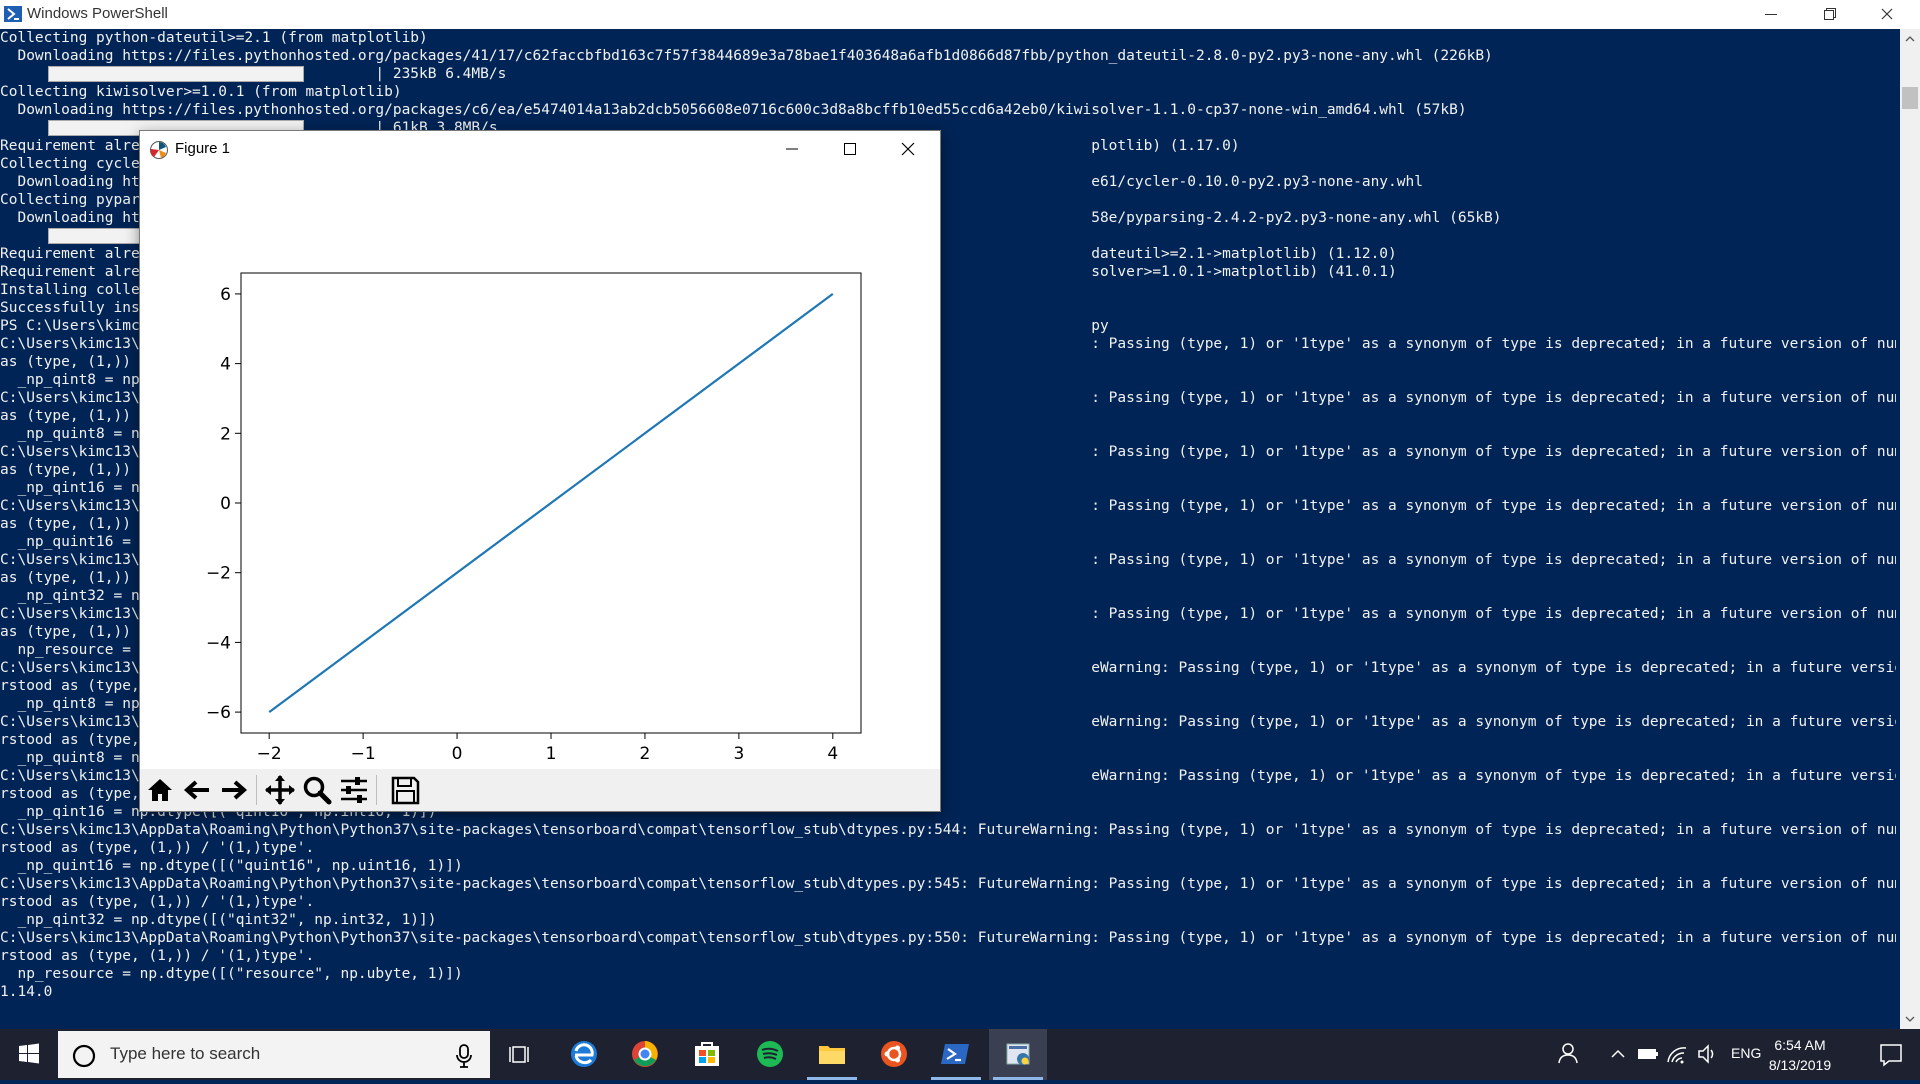 This screenshot has height=1084, width=1920. Describe the element at coordinates (540, 149) in the screenshot. I see `figure-titlebar: Figure 1` at that location.